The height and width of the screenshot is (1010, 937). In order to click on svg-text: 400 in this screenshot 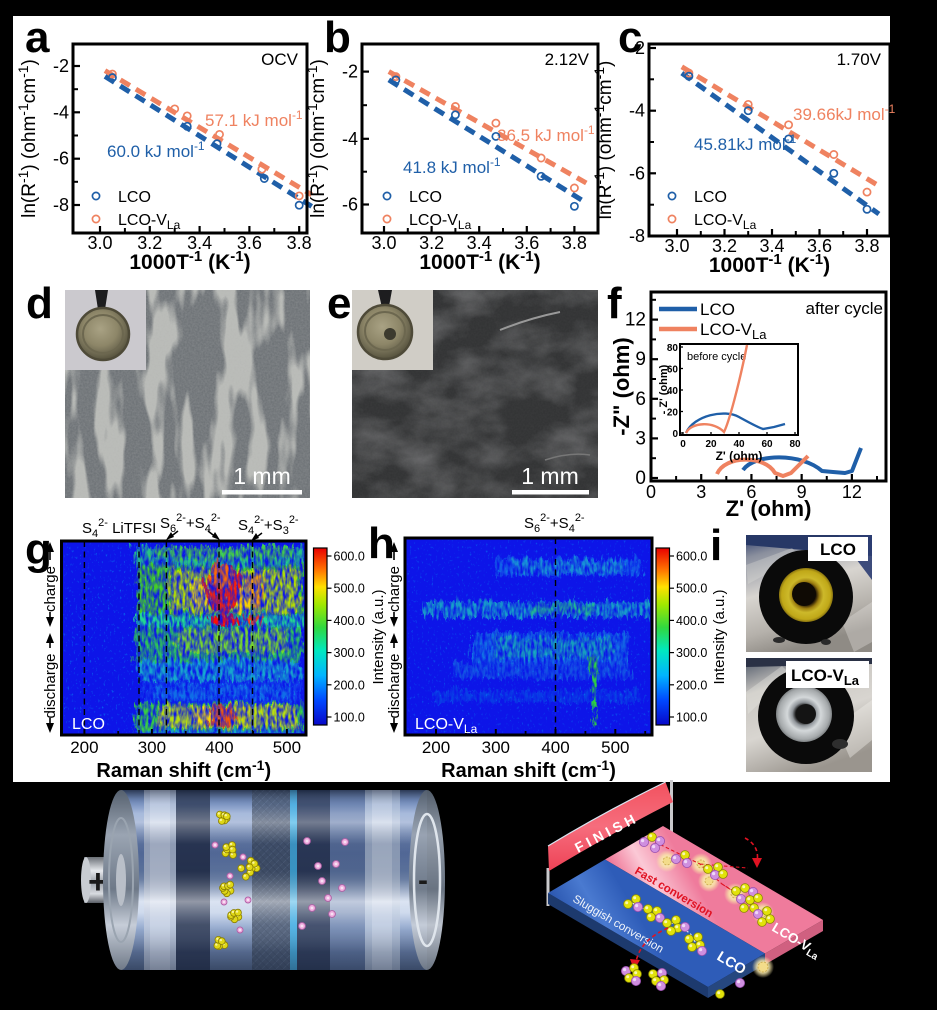, I will do `click(219, 747)`.